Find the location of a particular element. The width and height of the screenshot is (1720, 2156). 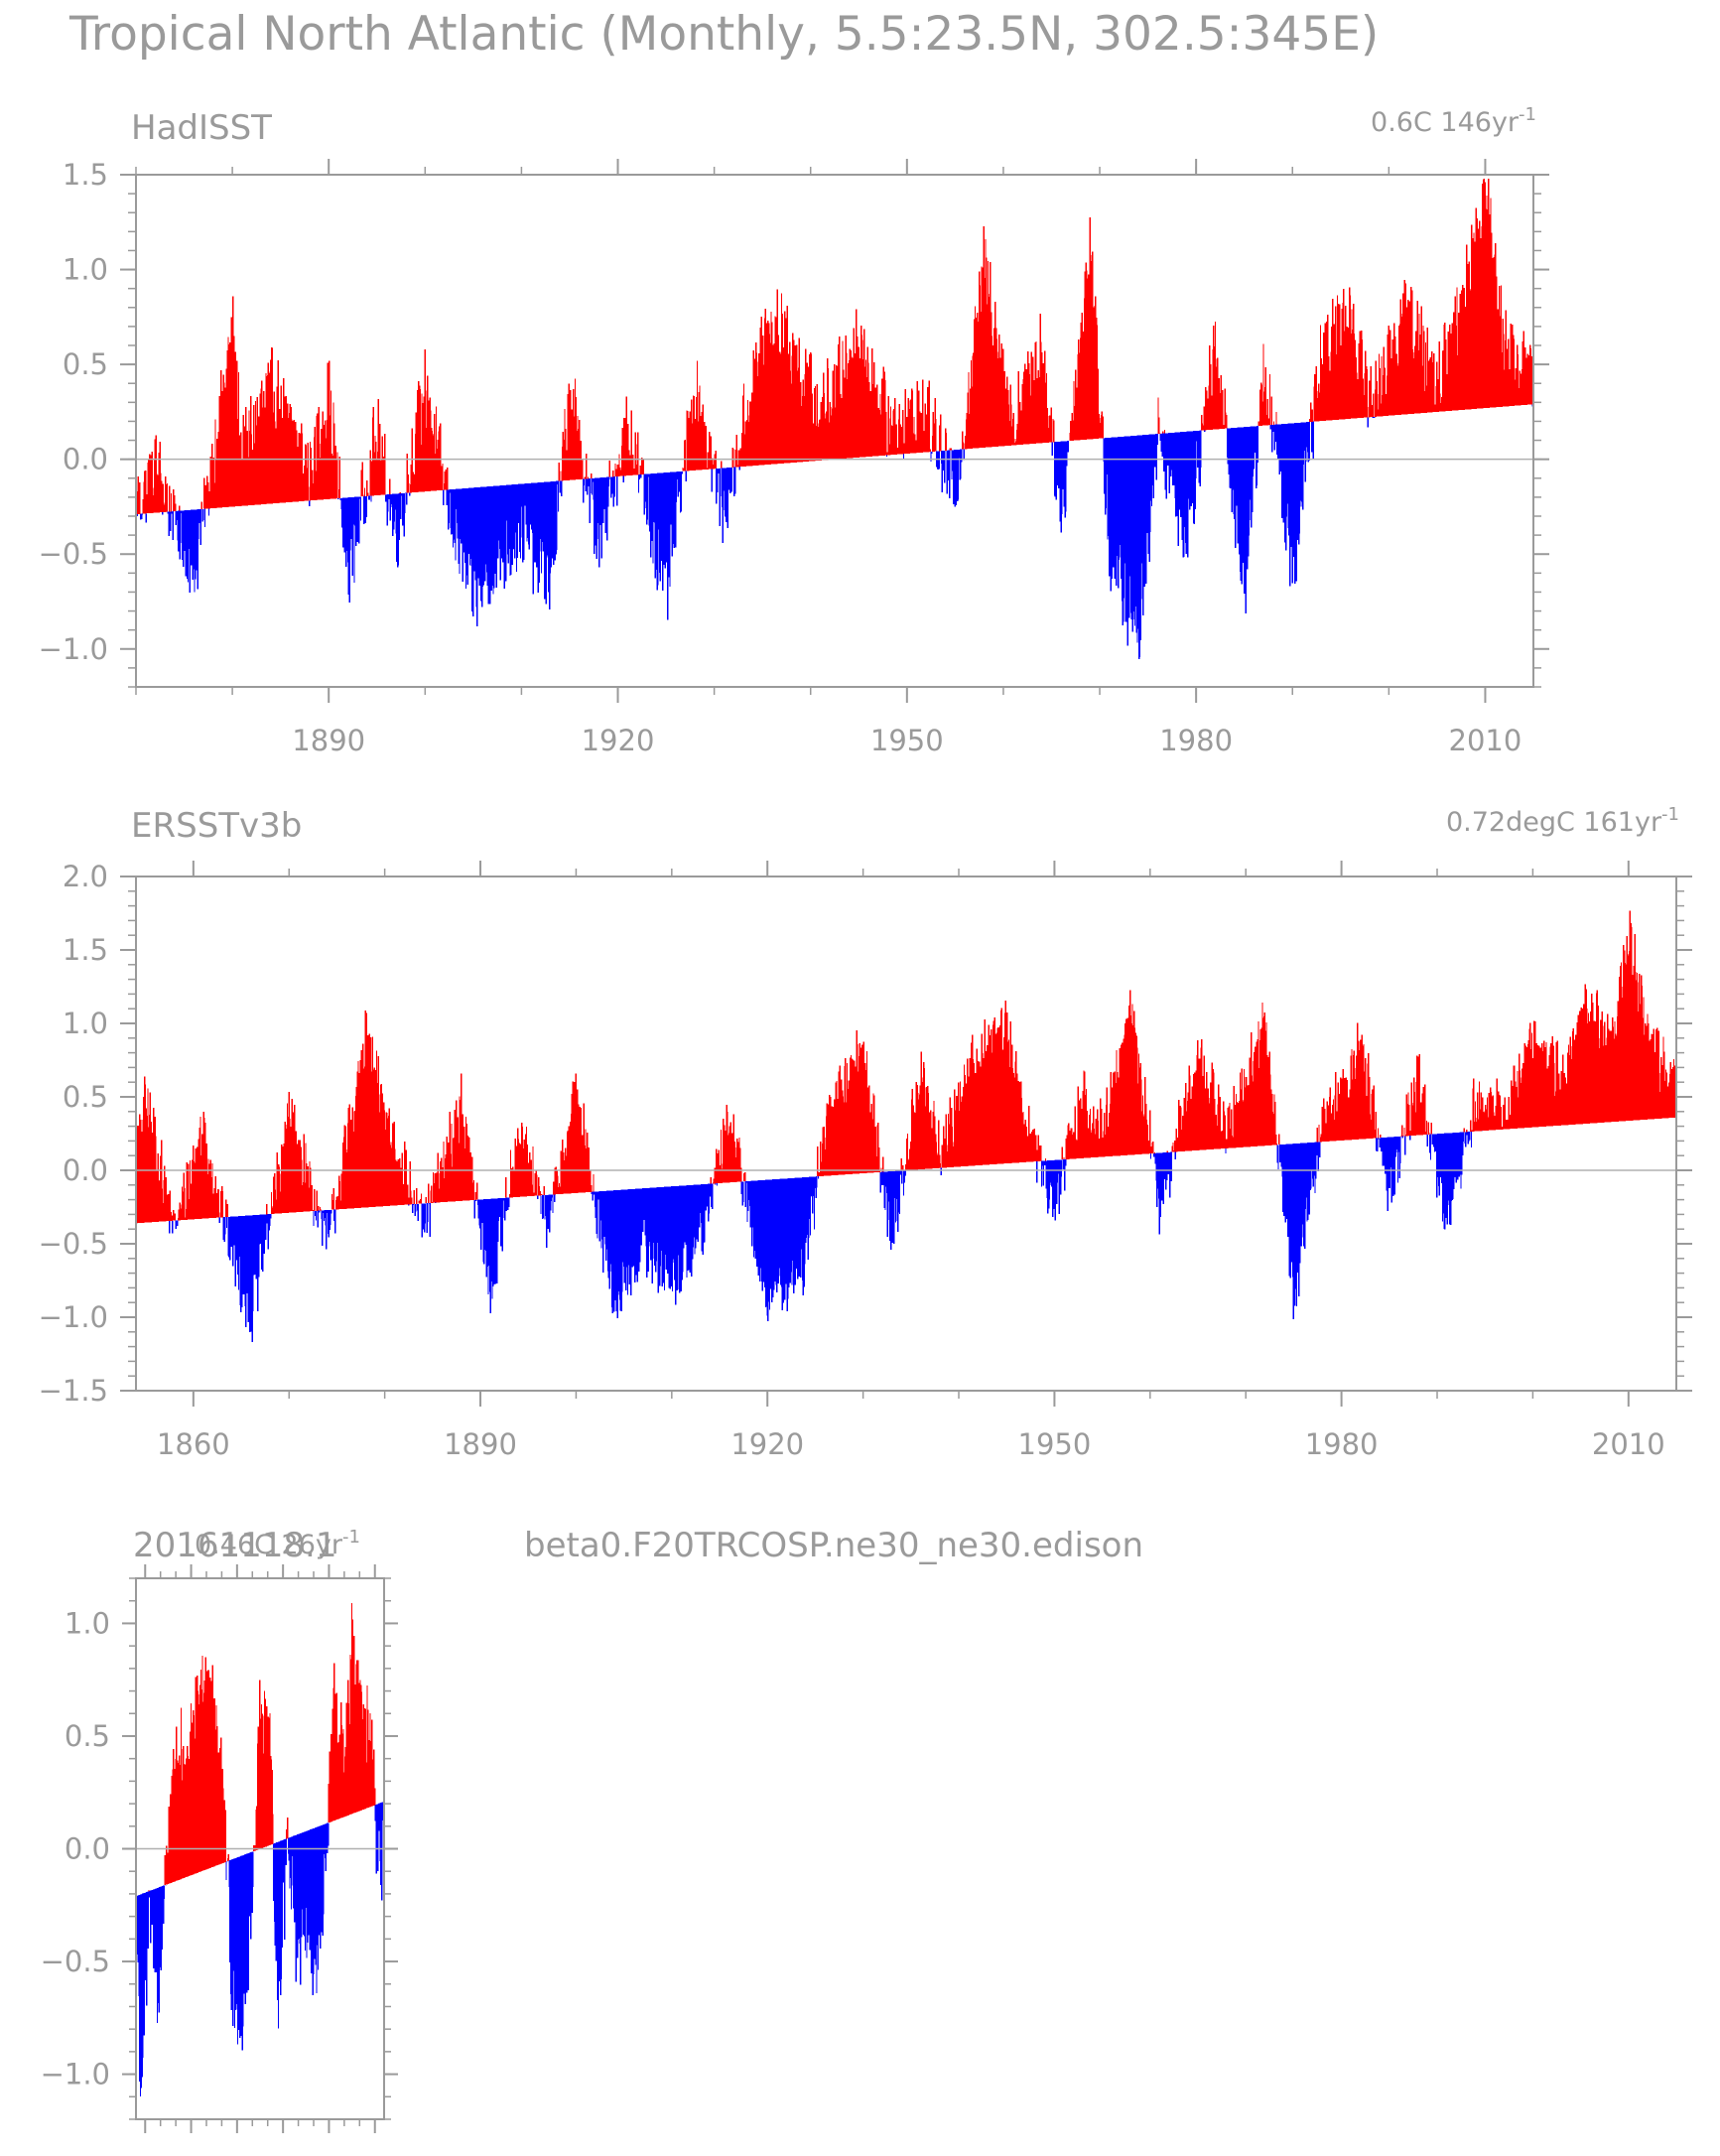

ytick-label: −1.5 is located at coordinates (74, 1391).